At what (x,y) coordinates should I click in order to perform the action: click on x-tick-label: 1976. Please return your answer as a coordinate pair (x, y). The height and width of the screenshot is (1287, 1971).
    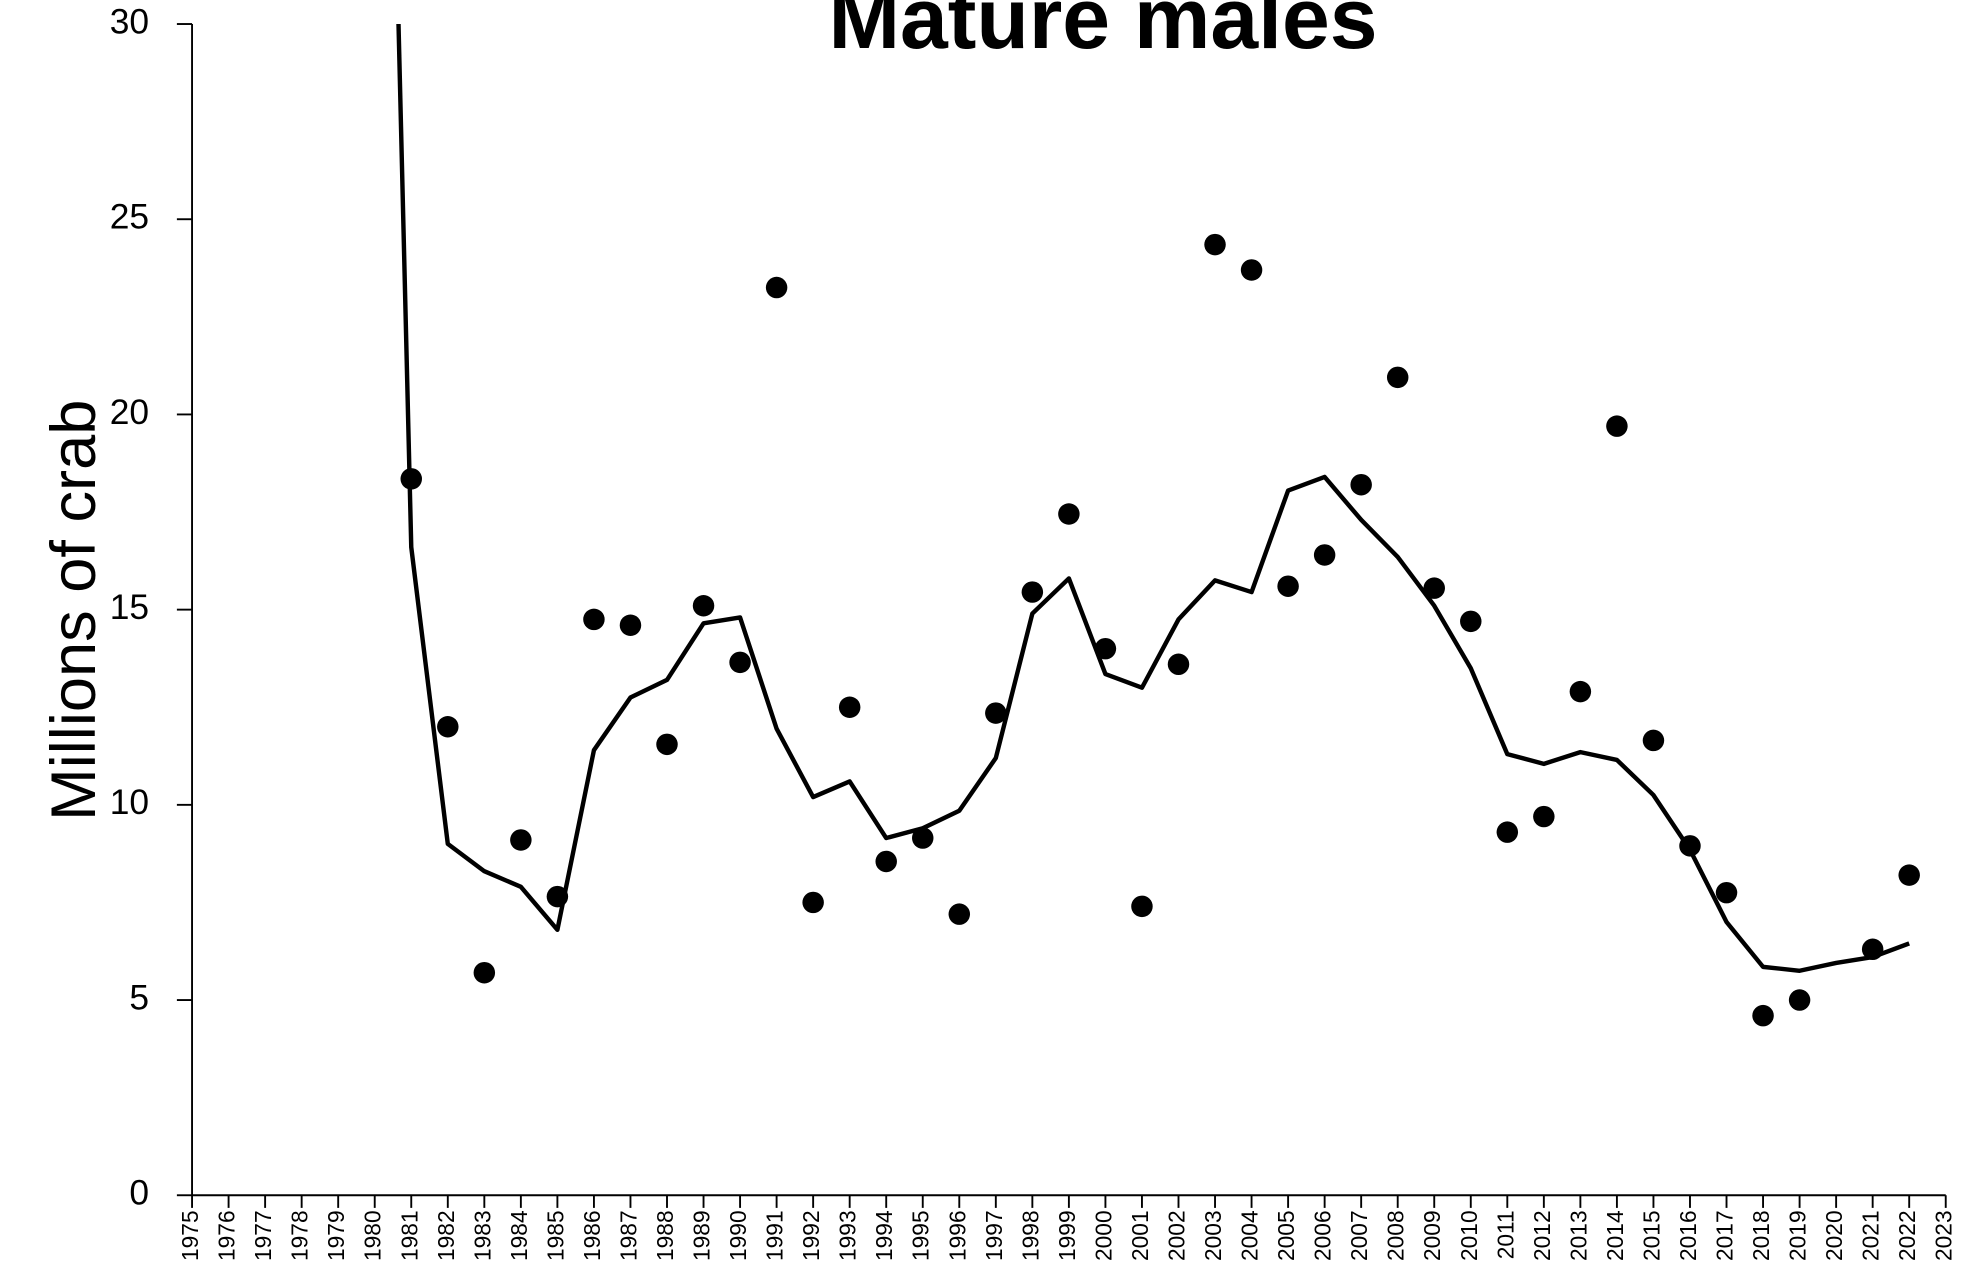
    Looking at the image, I should click on (227, 1235).